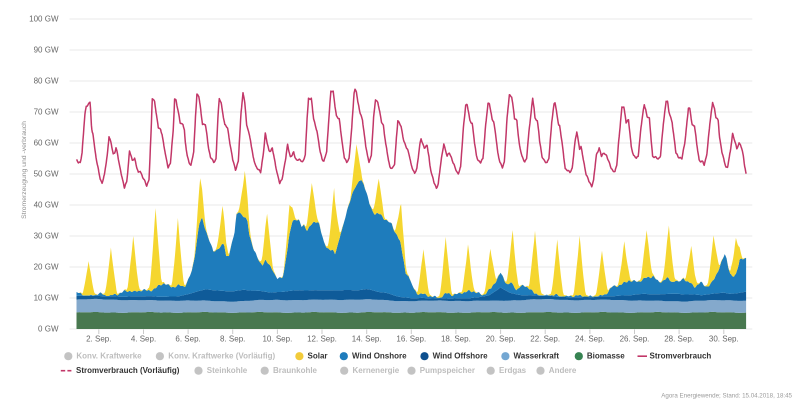 The image size is (800, 407). Describe the element at coordinates (322, 338) in the screenshot. I see `svg-text: 12. Sep.` at that location.